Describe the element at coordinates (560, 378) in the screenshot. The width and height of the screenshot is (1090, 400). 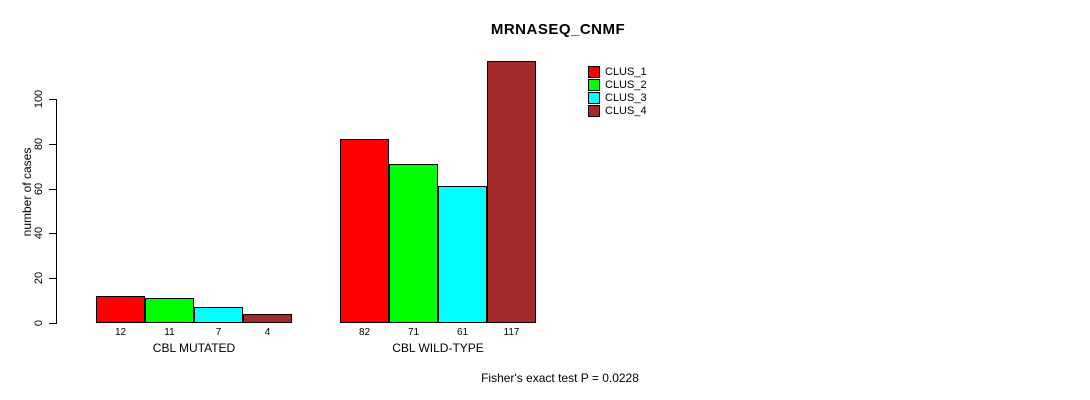
I see `annotation-text: Fisher's exact test P = 0.0228` at that location.